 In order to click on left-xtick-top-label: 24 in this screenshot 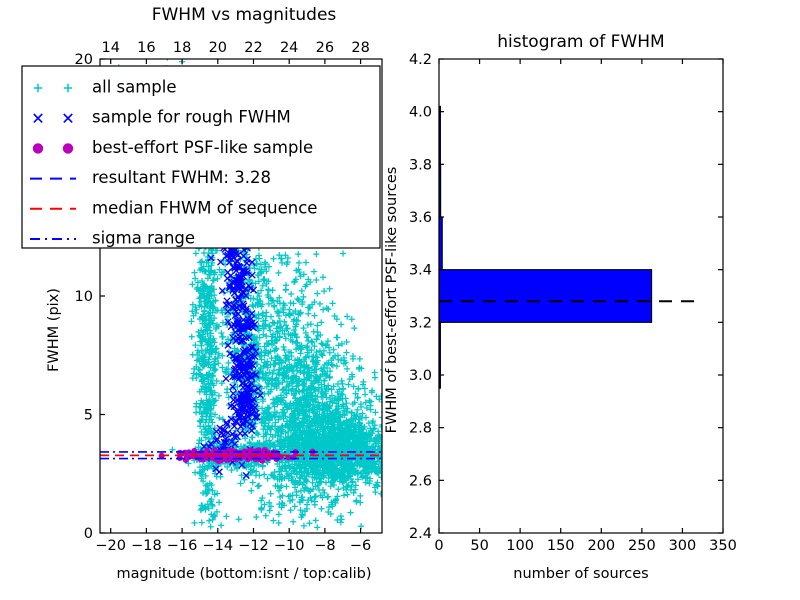, I will do `click(289, 48)`.